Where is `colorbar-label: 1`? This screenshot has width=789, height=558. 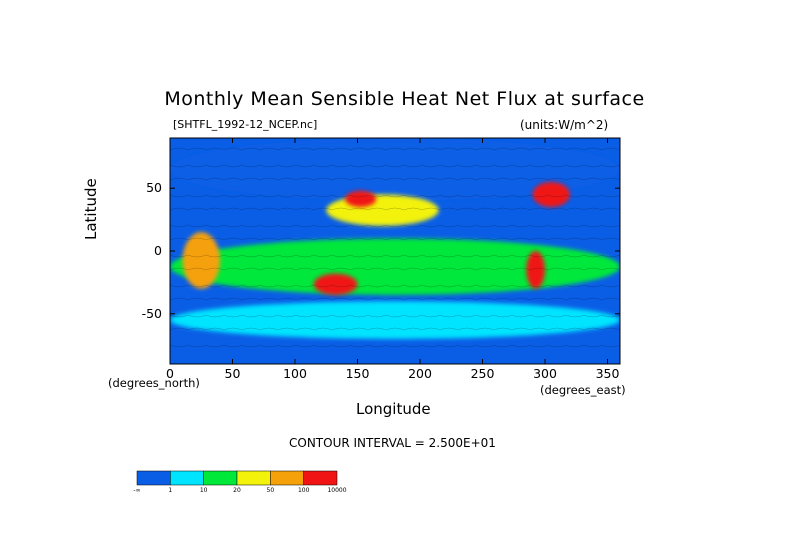
colorbar-label: 1 is located at coordinates (170, 490).